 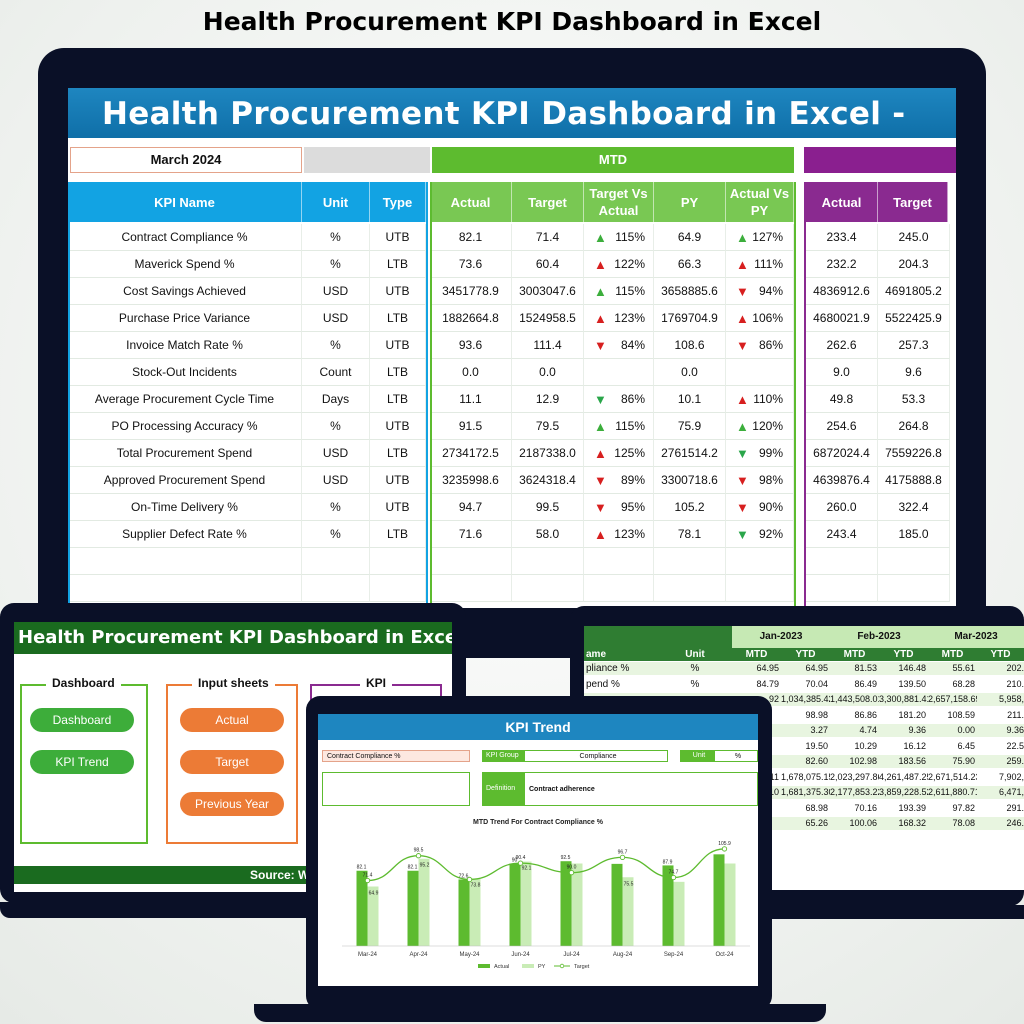 I want to click on data-label-actual: 72.6, so click(x=464, y=876).